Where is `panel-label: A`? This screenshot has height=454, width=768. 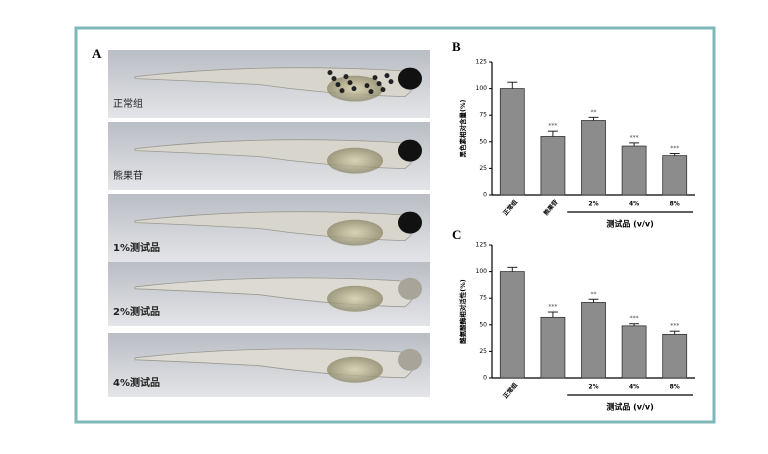 panel-label: A is located at coordinates (97, 53).